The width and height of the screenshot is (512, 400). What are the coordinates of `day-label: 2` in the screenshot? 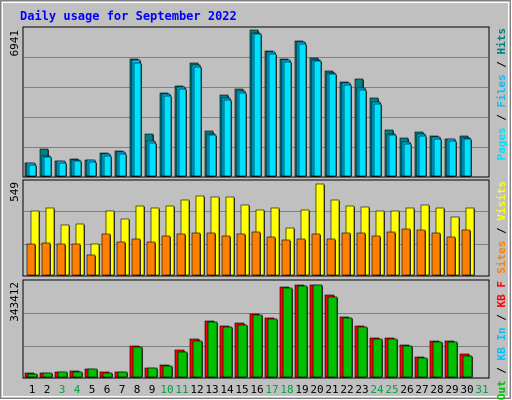 It's located at (47, 389).